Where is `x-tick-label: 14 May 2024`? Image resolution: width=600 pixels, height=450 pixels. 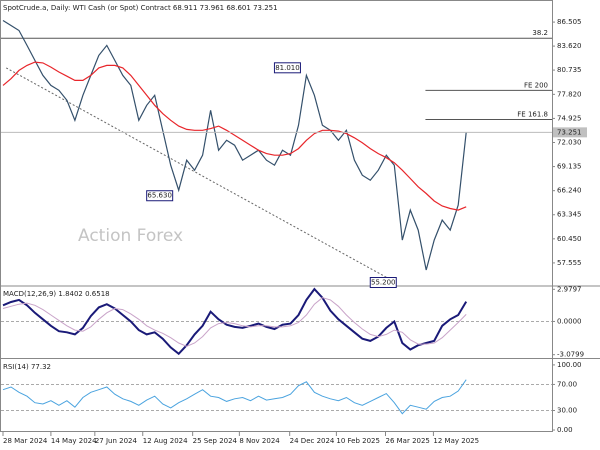 x-tick-label: 14 May 2024 is located at coordinates (74, 441).